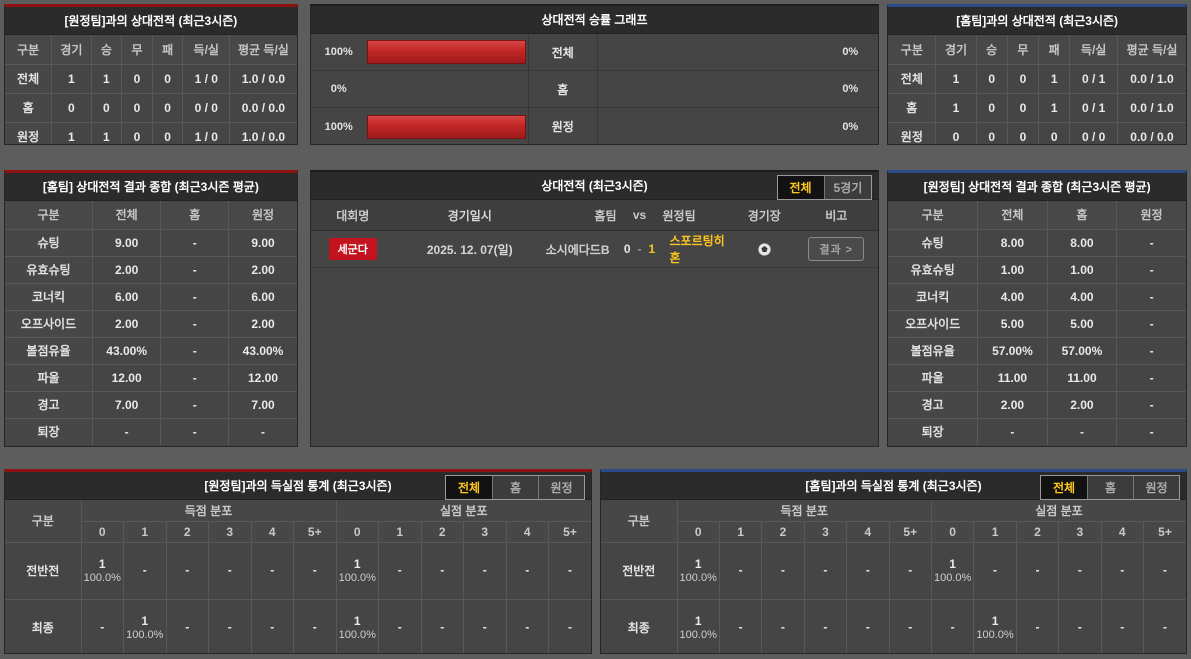 This screenshot has height=659, width=1191. I want to click on table-header-row: 구분 전체 홈 원정, so click(150, 215).